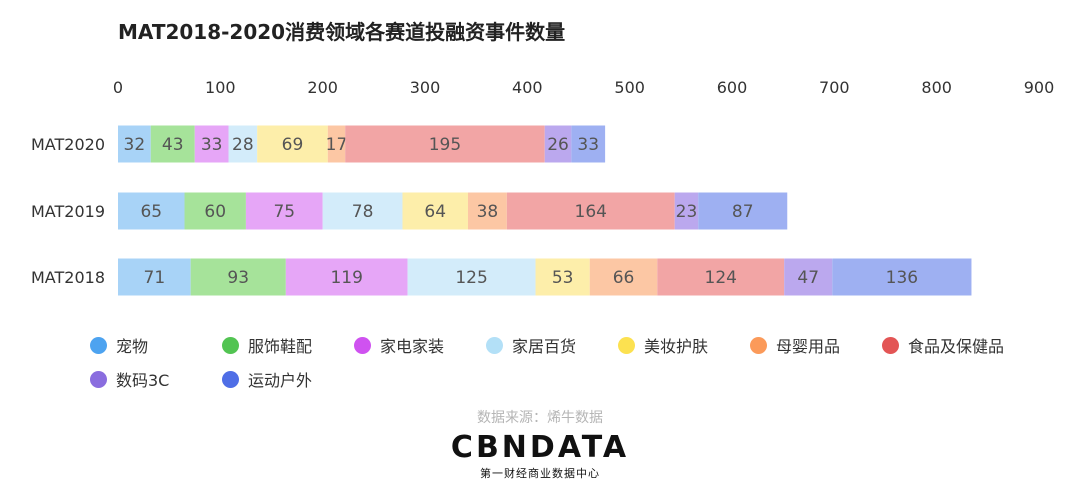 The height and width of the screenshot is (495, 1080). I want to click on legend-item-0: 宠物, so click(156, 345).